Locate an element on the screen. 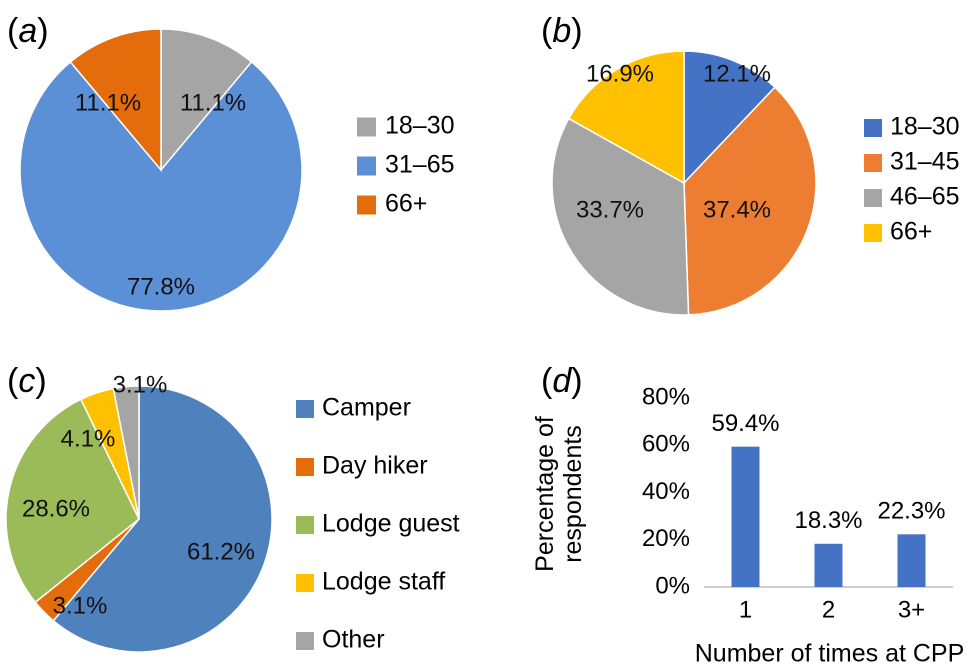  slice-label-18-30: 11.1% is located at coordinates (213, 102).